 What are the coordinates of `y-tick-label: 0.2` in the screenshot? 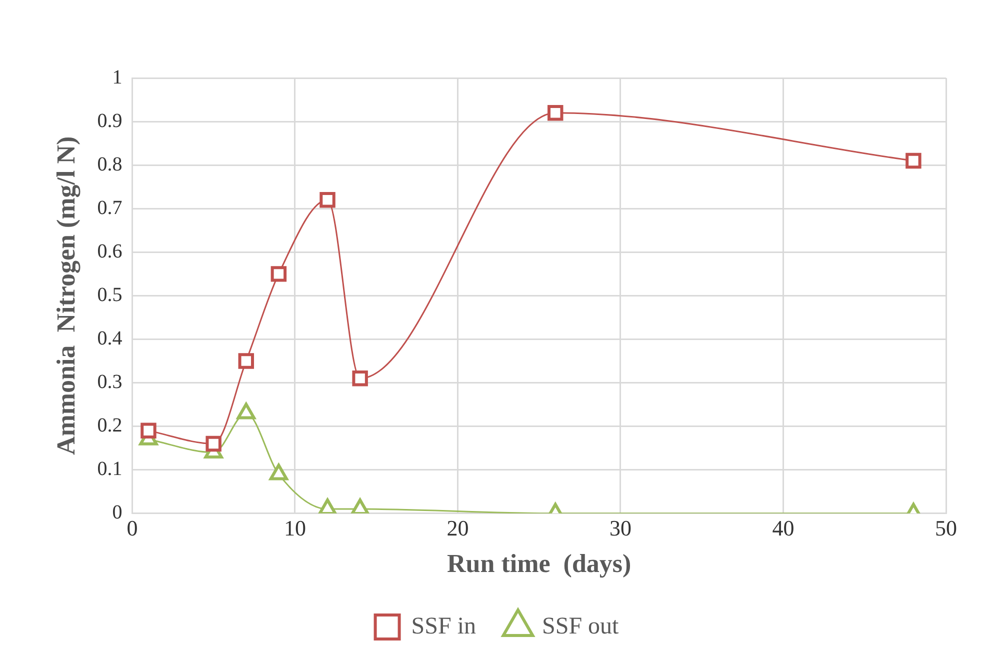 It's located at (109, 425).